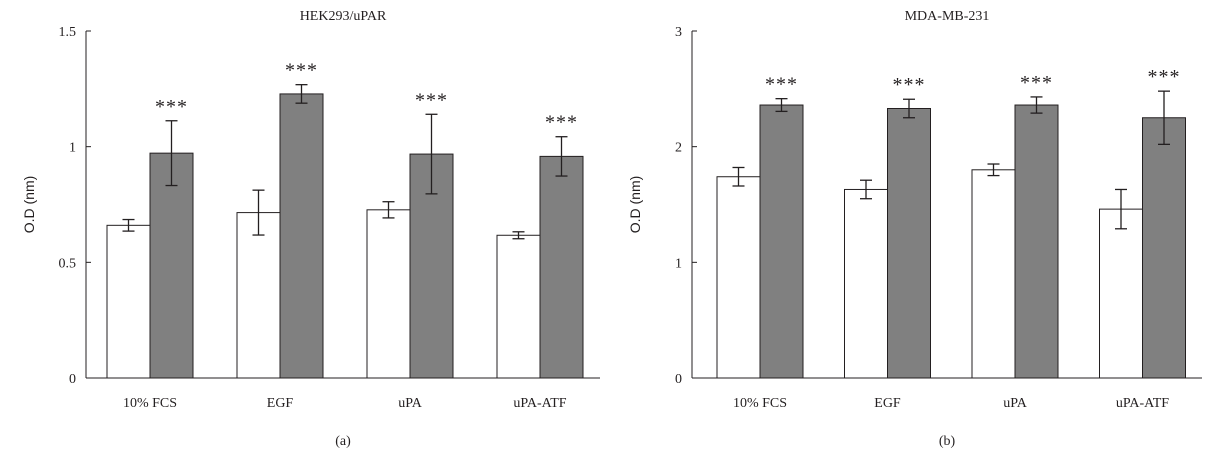 The height and width of the screenshot is (459, 1215). Describe the element at coordinates (678, 32) in the screenshot. I see `y-tick-label: 3` at that location.